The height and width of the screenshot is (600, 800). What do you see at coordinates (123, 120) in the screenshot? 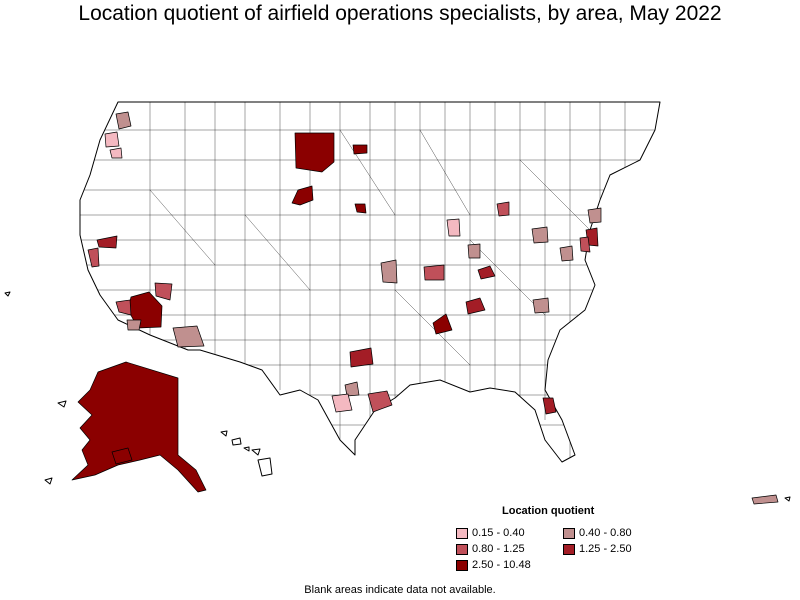
I see `area-washington` at bounding box center [123, 120].